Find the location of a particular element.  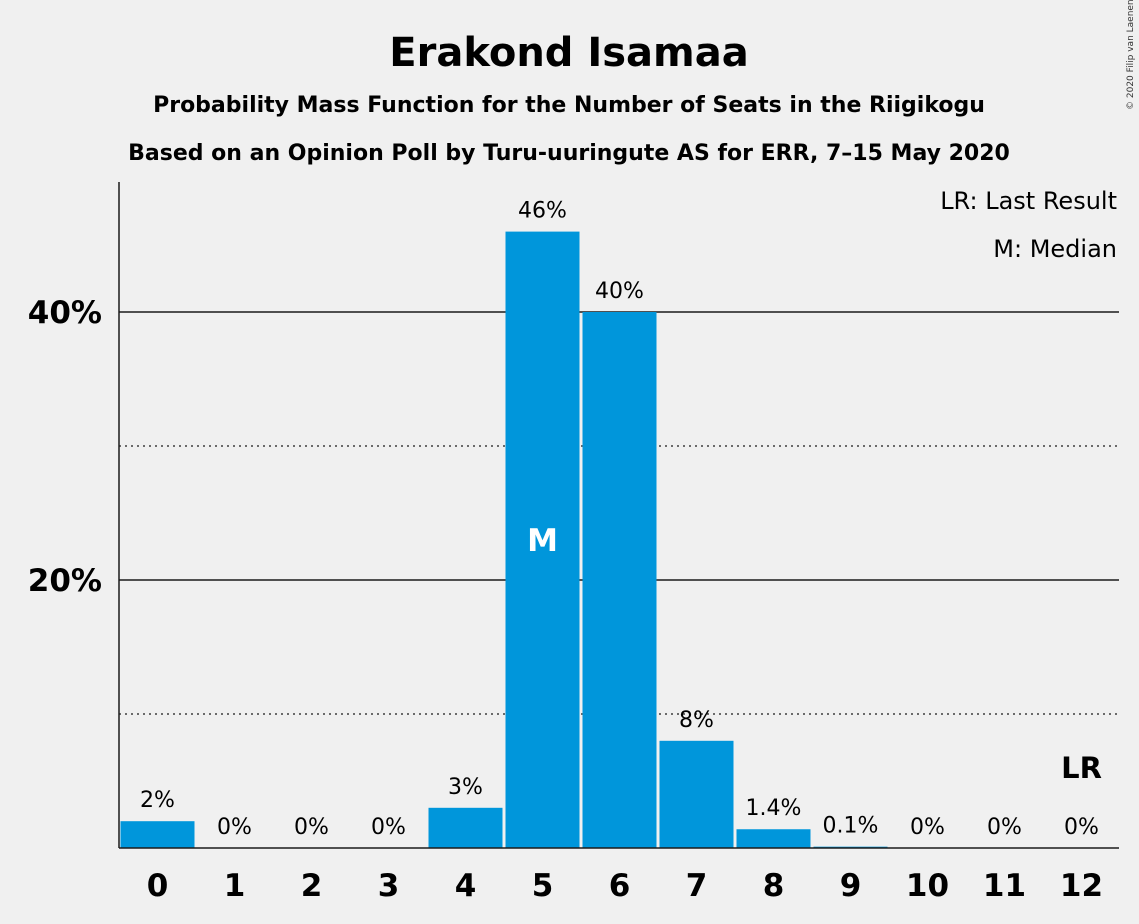

x-axis-ticks: 0 1 2 3 4 5 6 7 8 9 10 11 12 is located at coordinates (625, 886).